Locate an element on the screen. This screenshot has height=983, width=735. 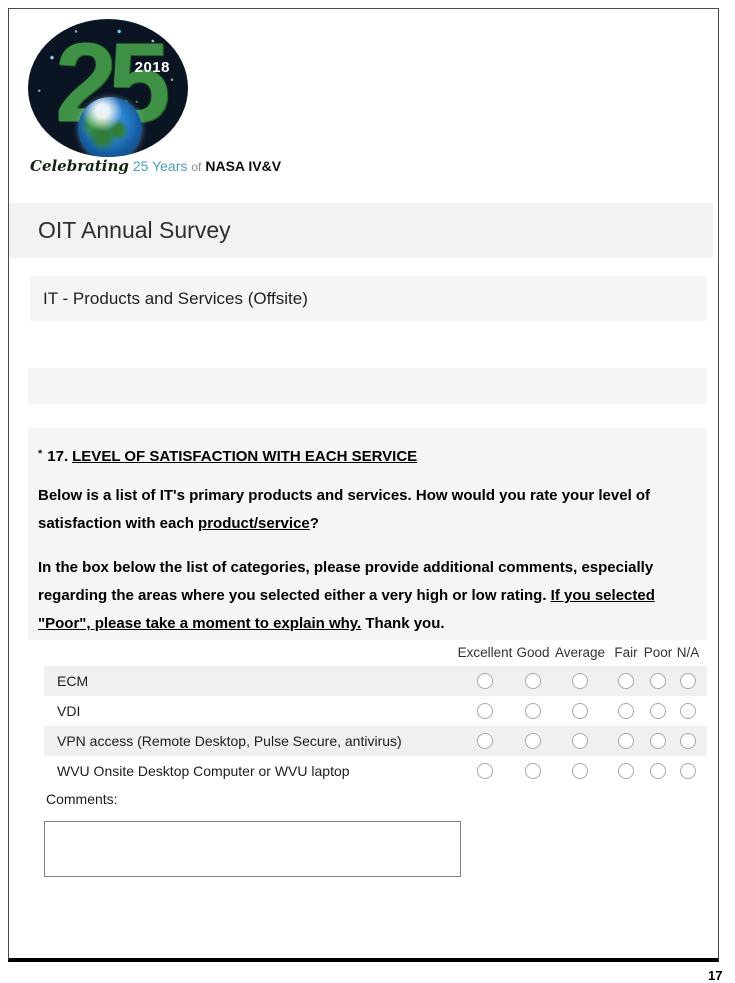
radio-vpn-excellent is located at coordinates (485, 741).